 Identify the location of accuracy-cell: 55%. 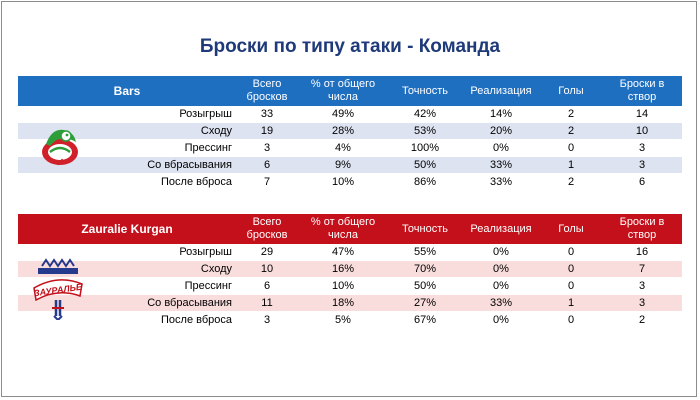
(425, 252).